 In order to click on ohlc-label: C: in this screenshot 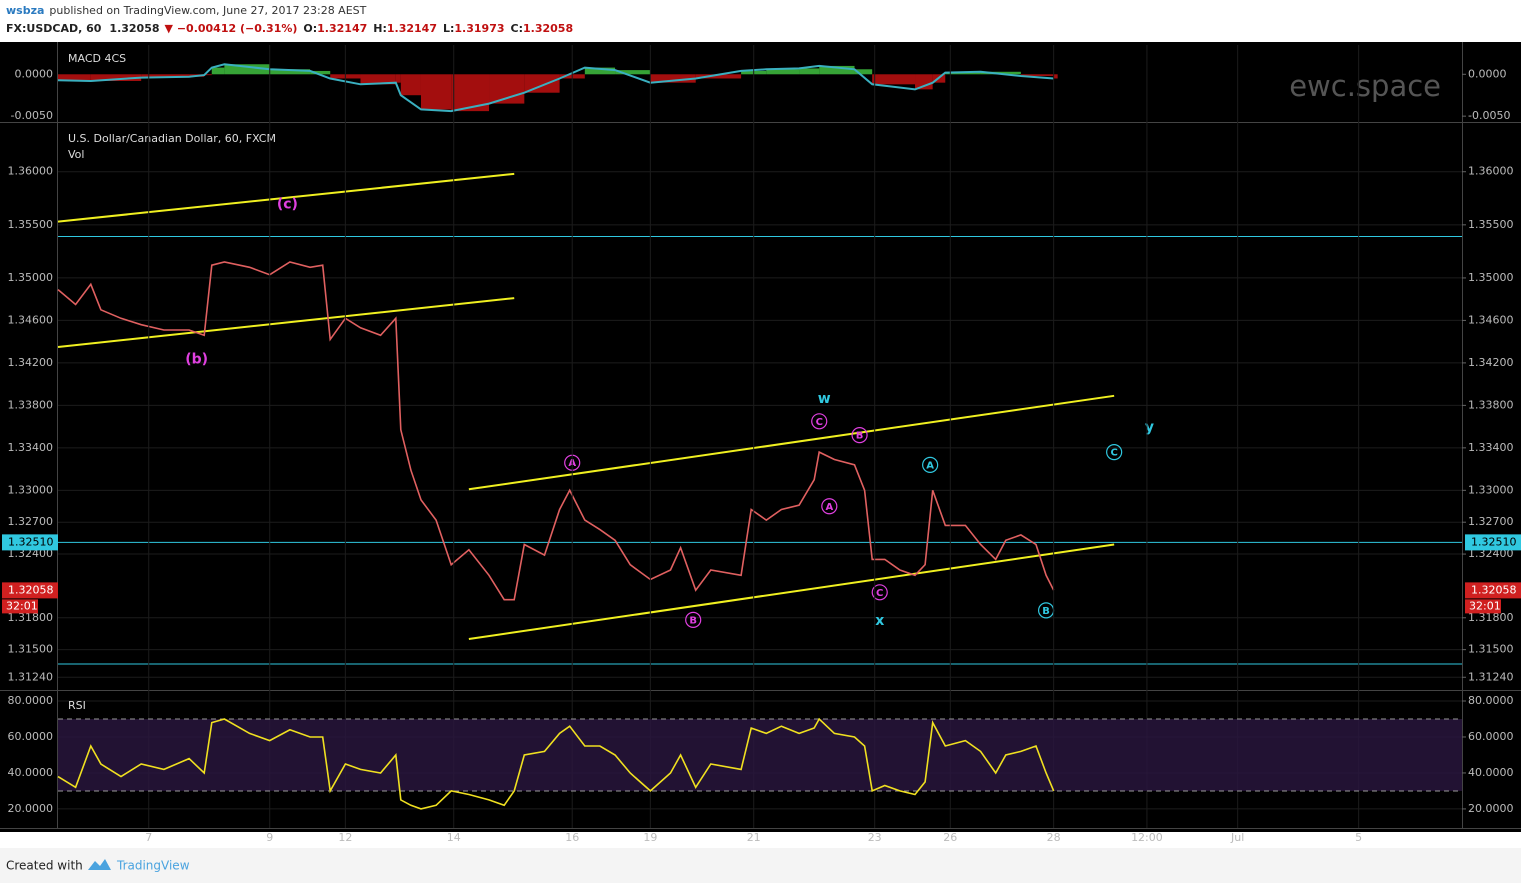, I will do `click(517, 28)`.